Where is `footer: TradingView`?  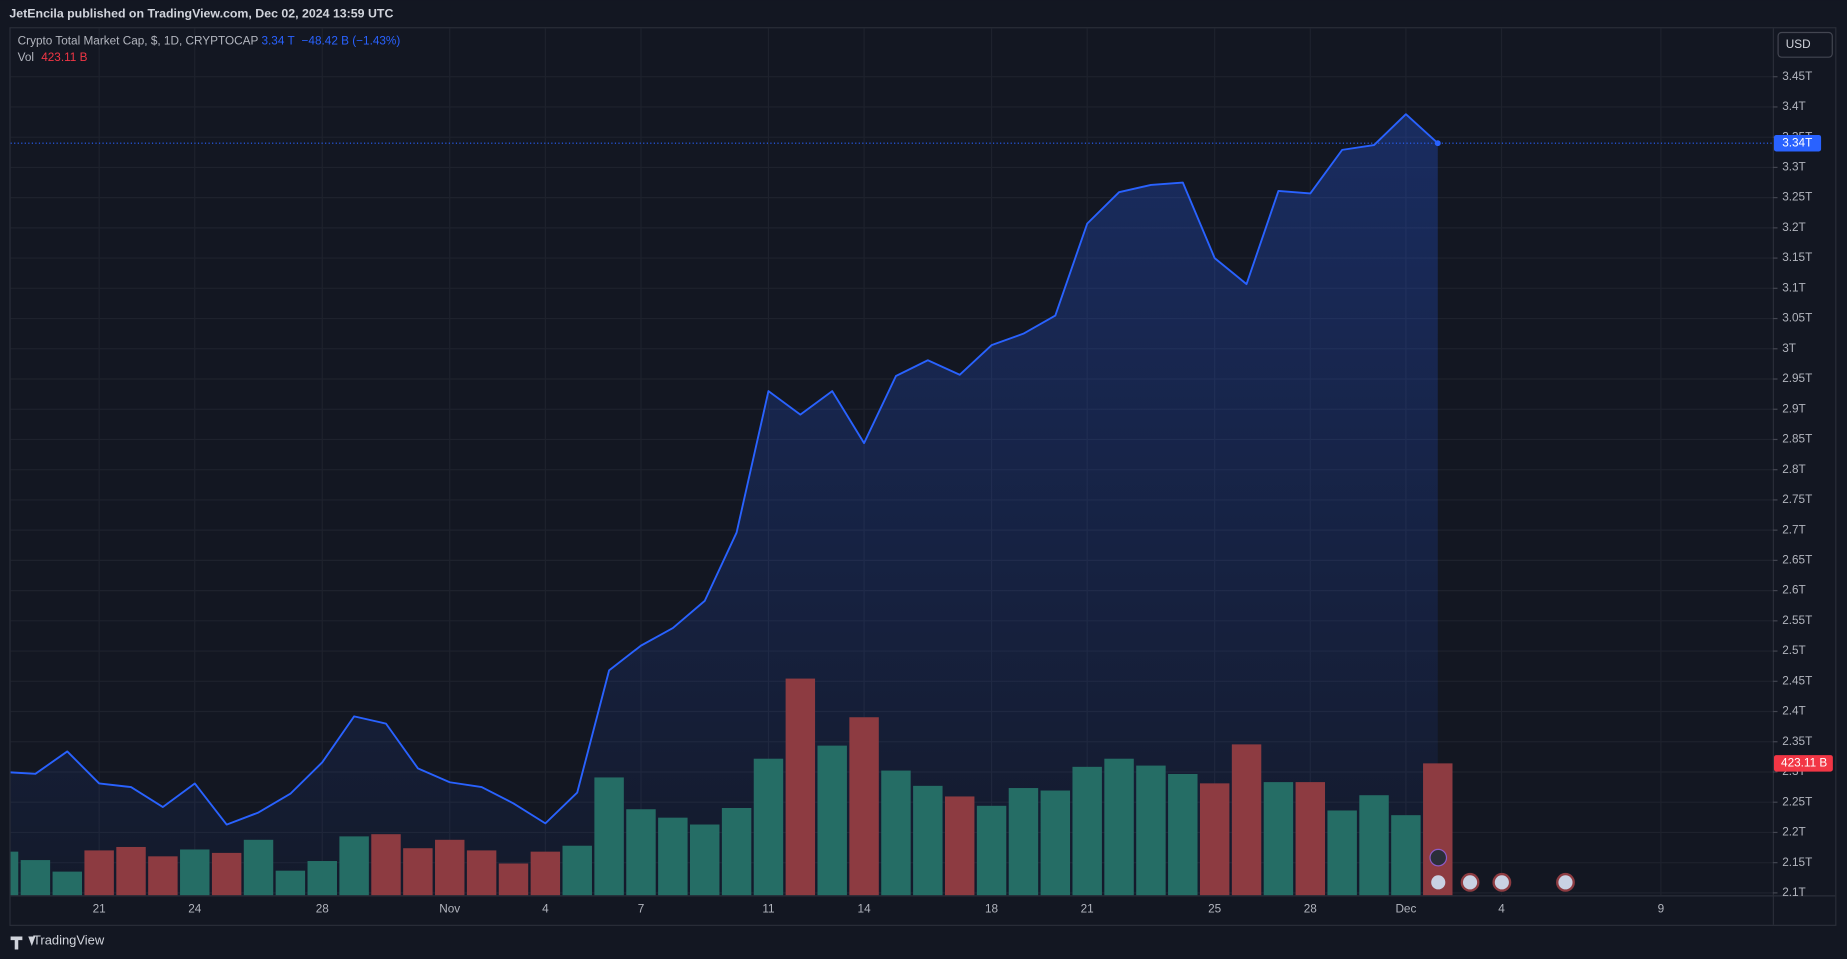
footer: TradingView is located at coordinates (69, 940).